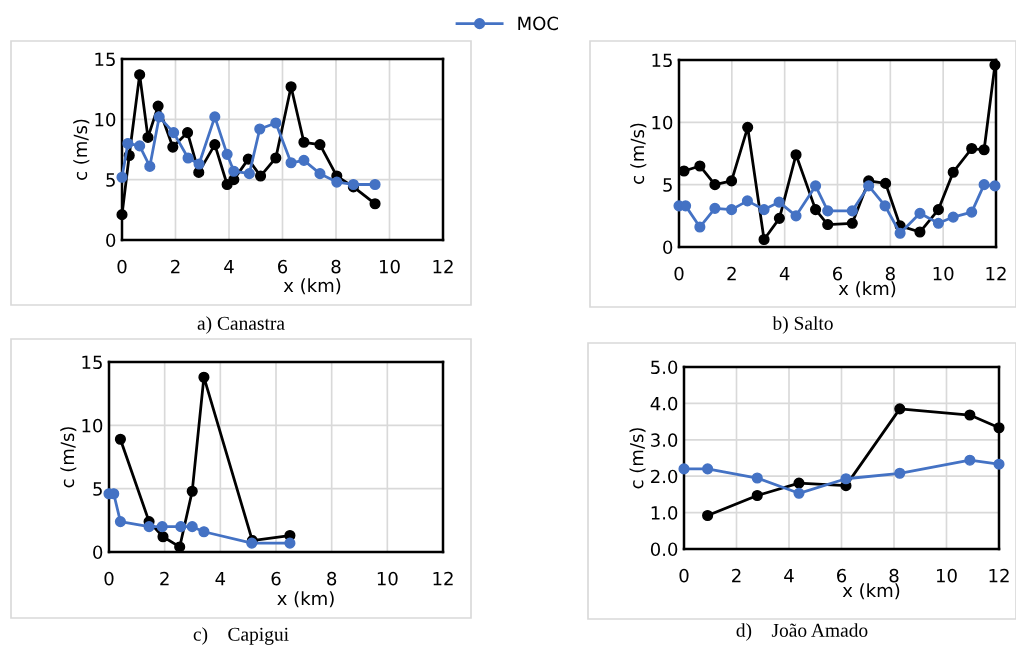 The image size is (1016, 648). I want to click on text: d) João Amado, so click(802, 632).